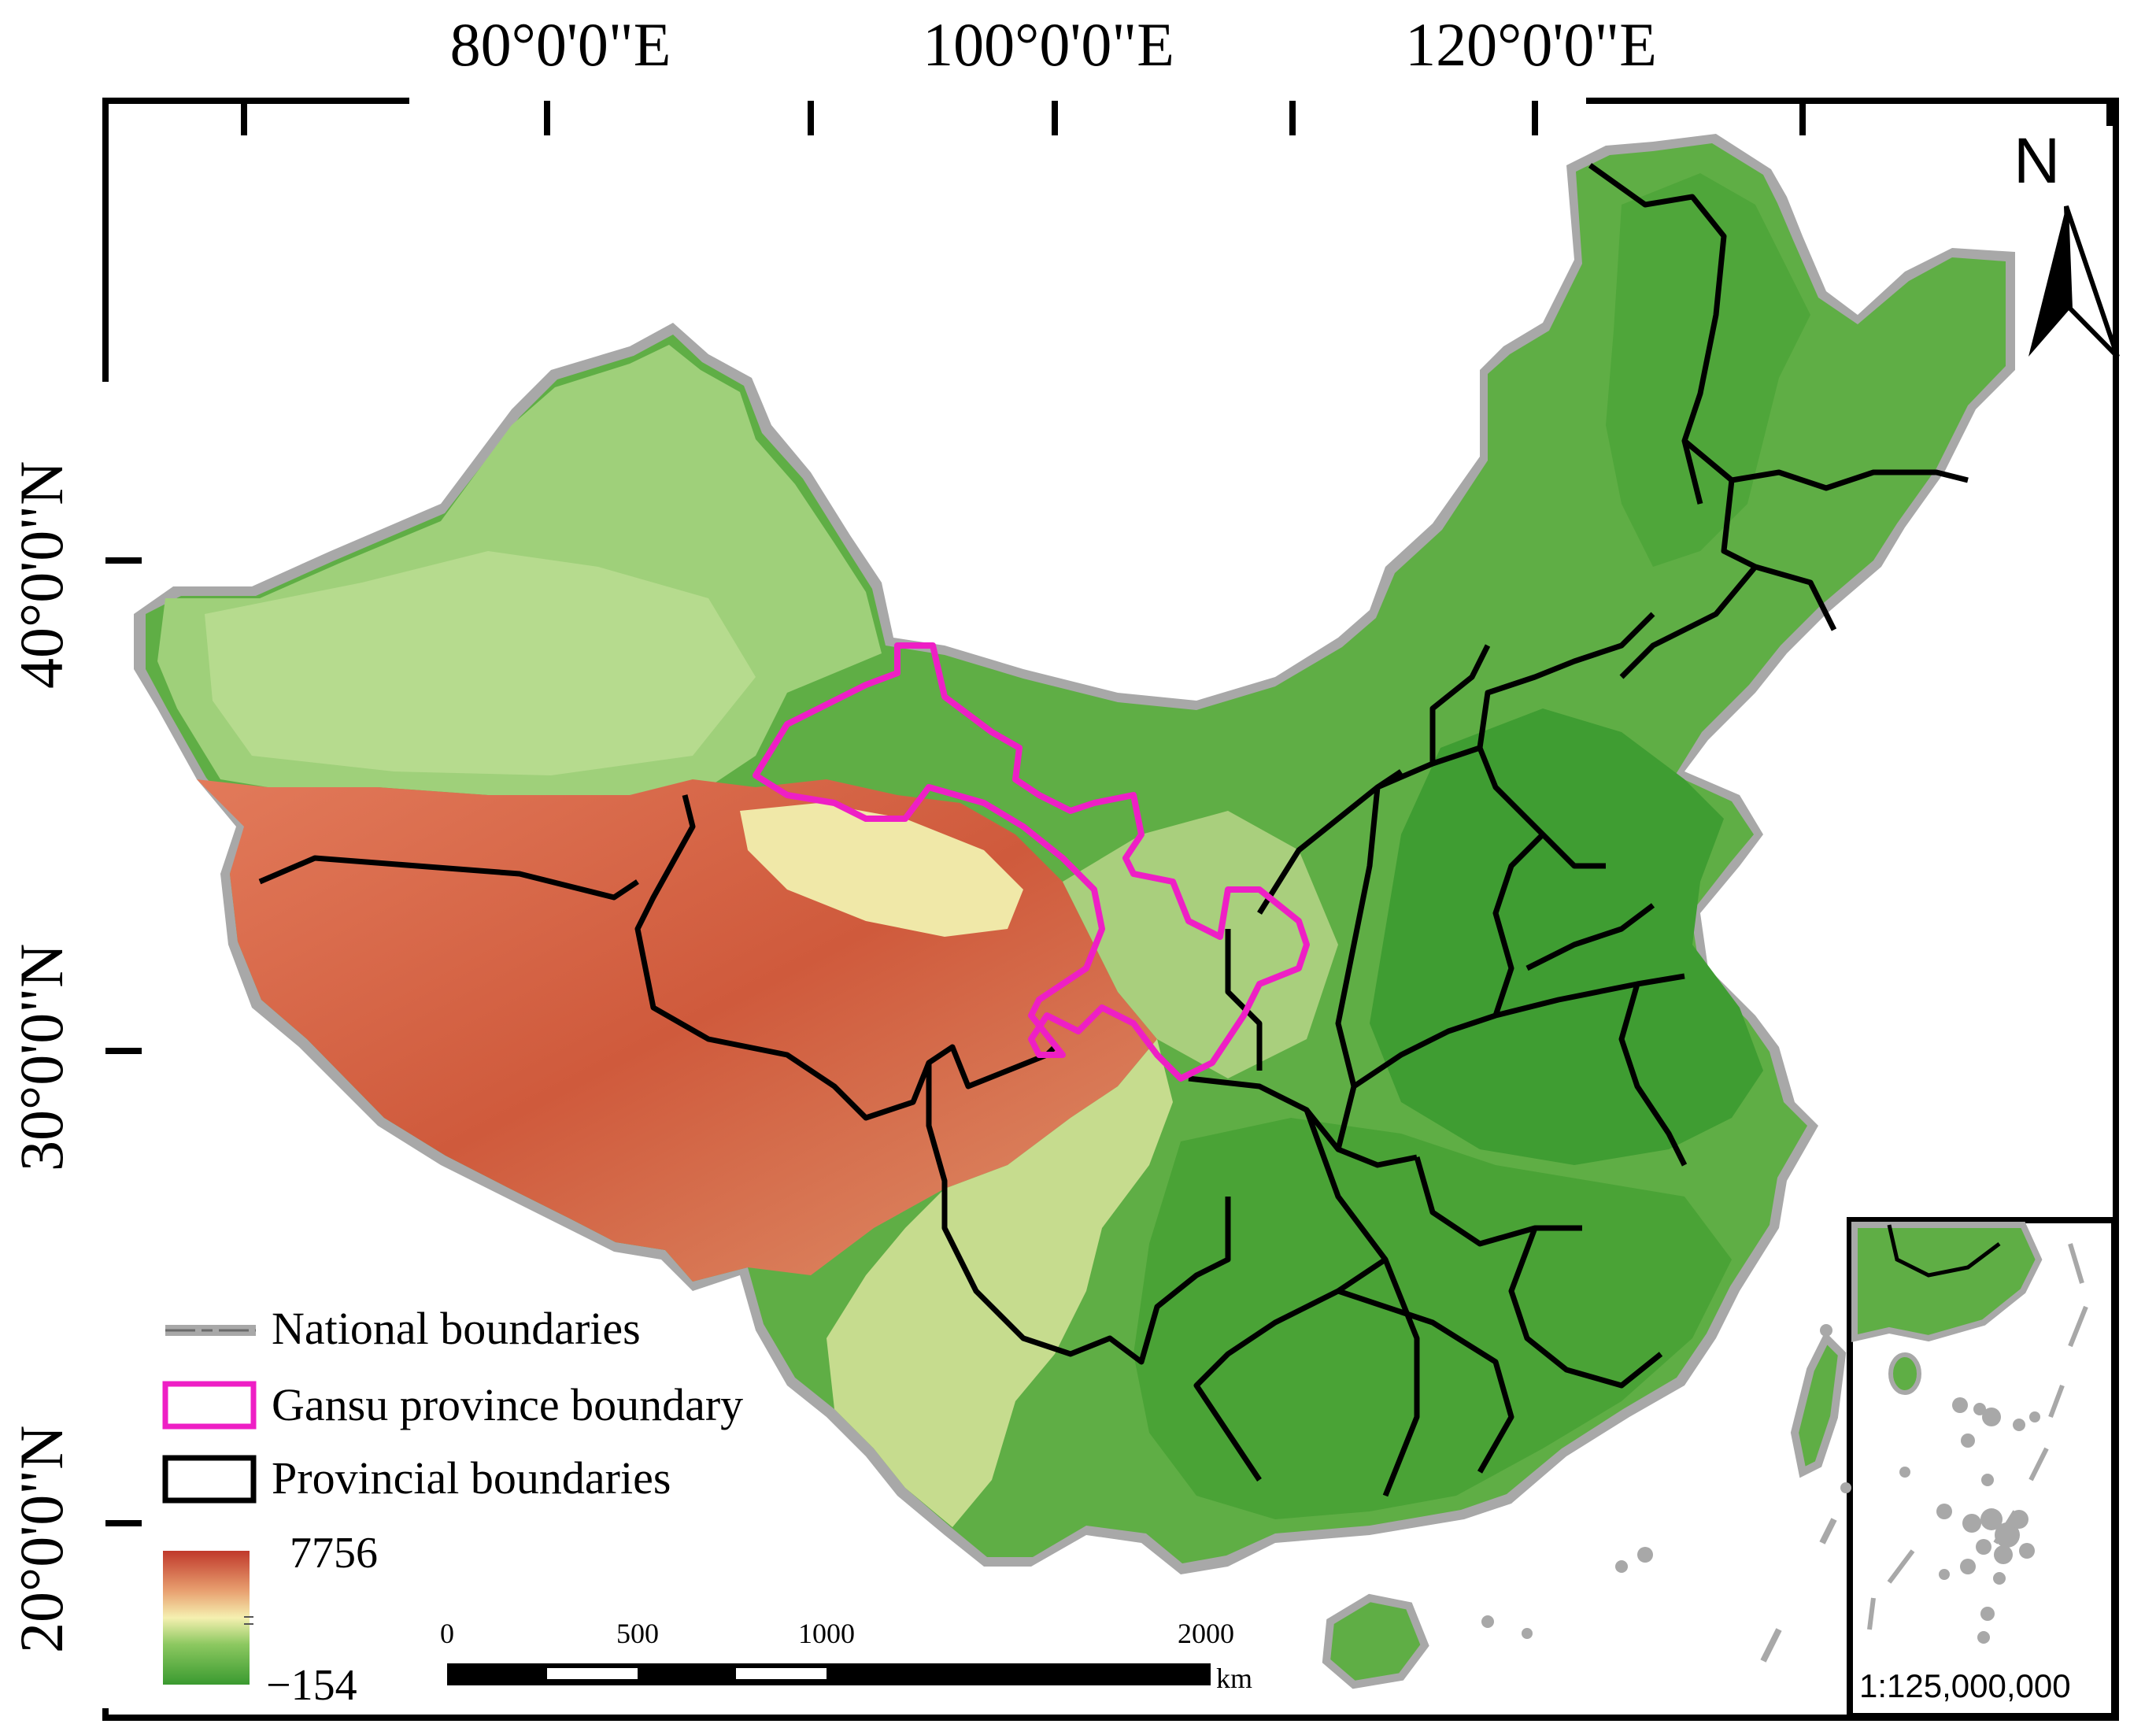 The height and width of the screenshot is (1735, 2156). Describe the element at coordinates (1567, 937) in the screenshot. I see `eastern-plains-terrain` at that location.